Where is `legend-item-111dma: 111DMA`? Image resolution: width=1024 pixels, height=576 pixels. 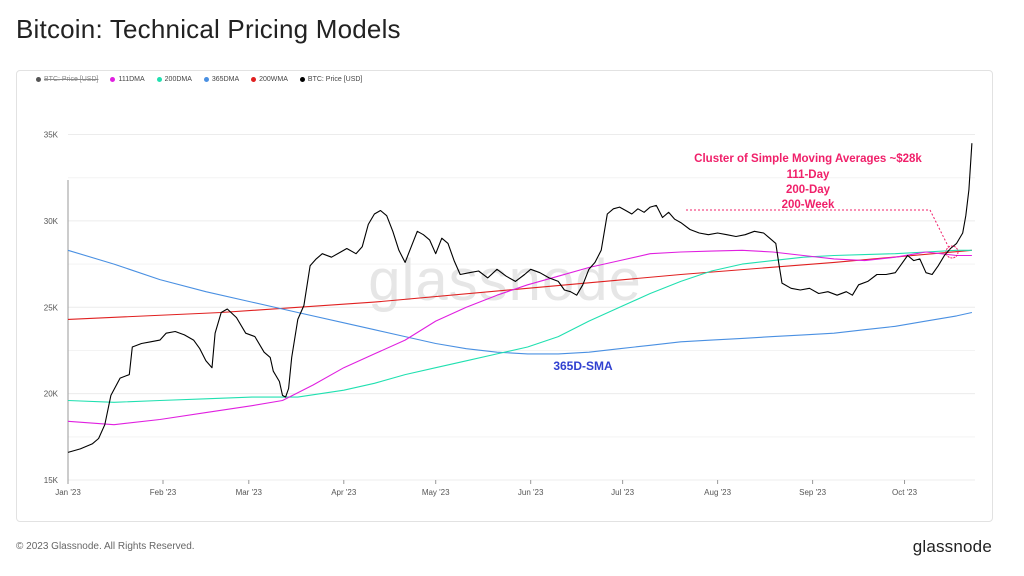 legend-item-111dma: 111DMA is located at coordinates (127, 79).